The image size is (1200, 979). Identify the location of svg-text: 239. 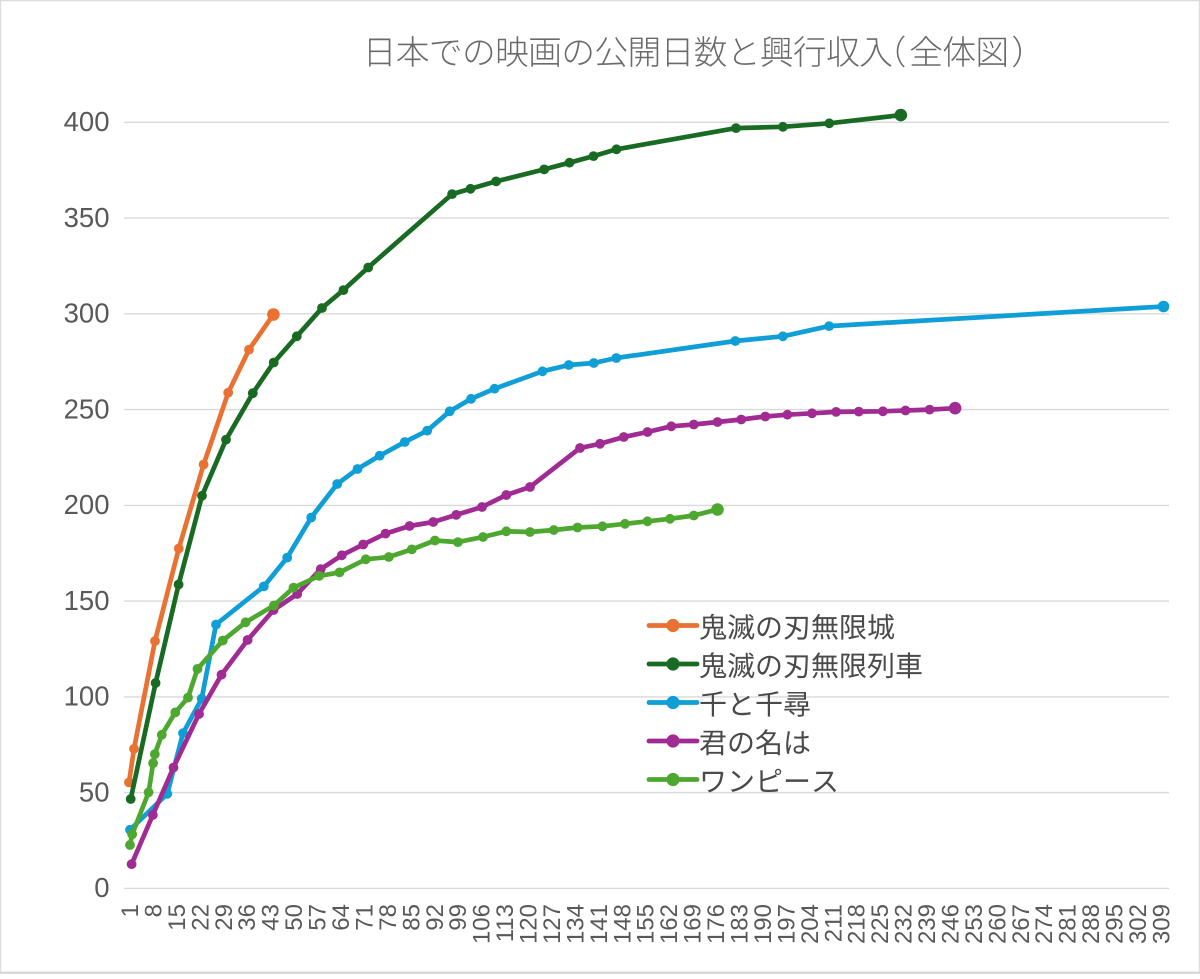
(927, 924).